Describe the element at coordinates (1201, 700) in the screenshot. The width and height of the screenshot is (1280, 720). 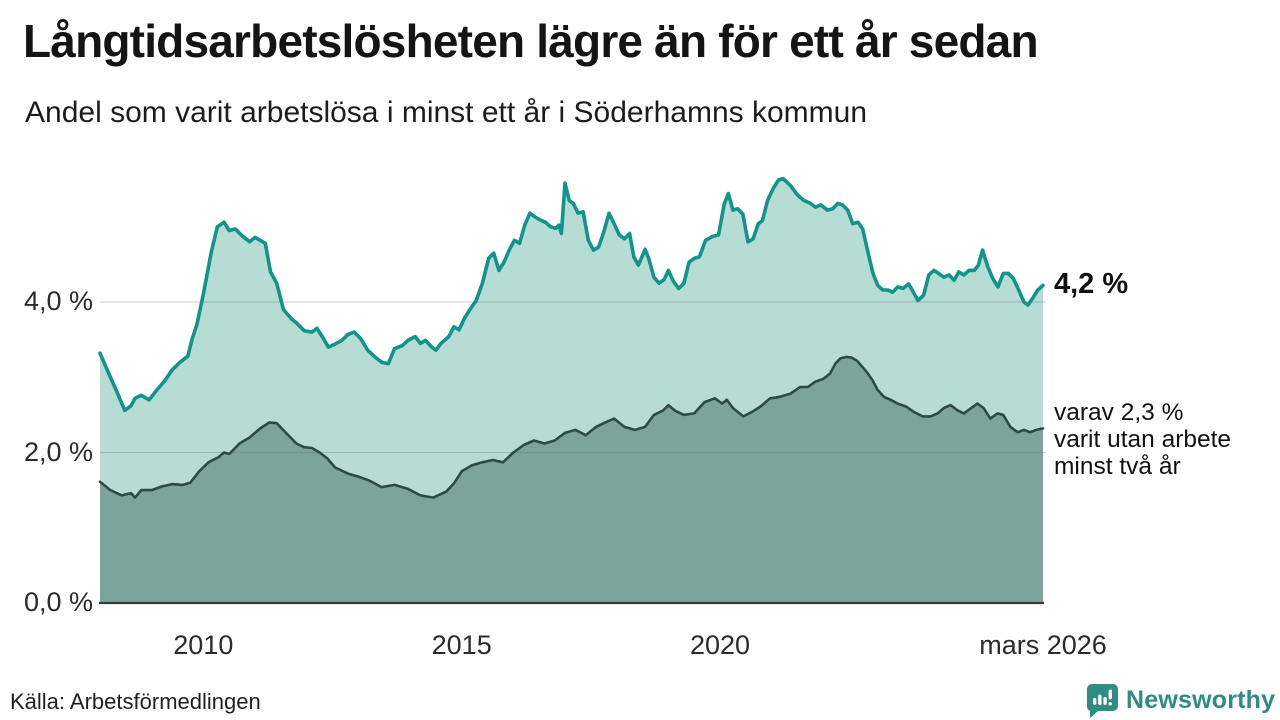
I see `newsworthy-logo-text: Newsworthy` at that location.